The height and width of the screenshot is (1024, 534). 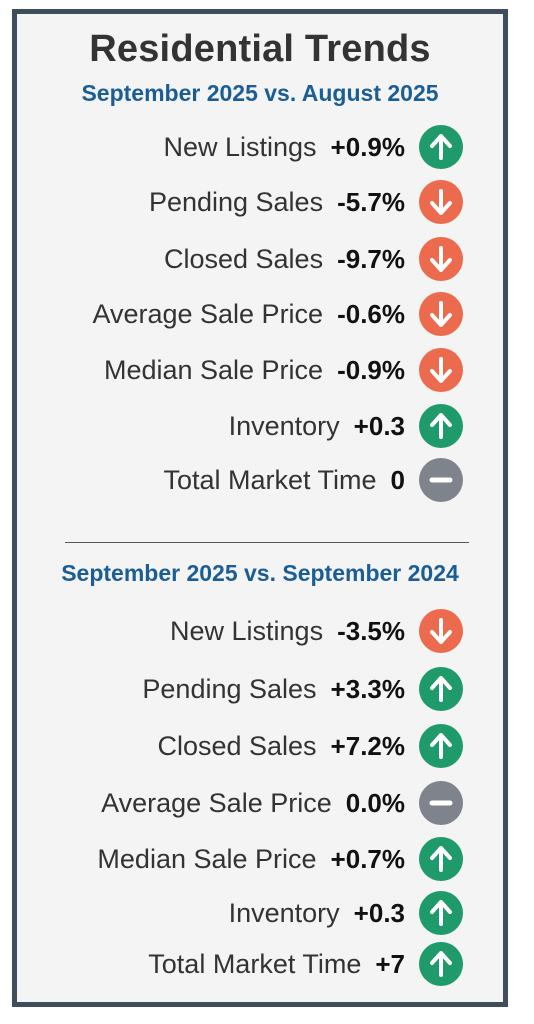 I want to click on trend-row: Closed Sales -9.7%, so click(x=240, y=259).